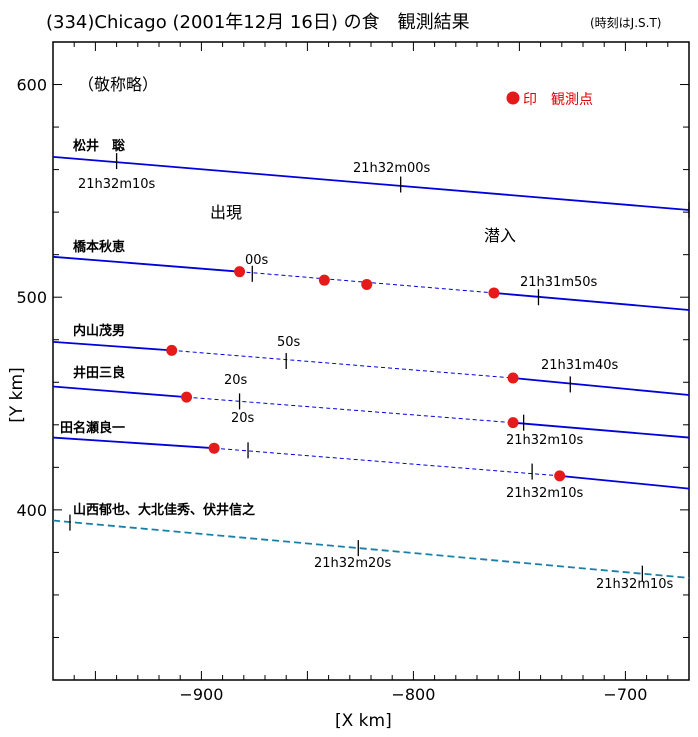 The image size is (698, 737). I want to click on observer-name: 松井 聡, so click(99, 146).